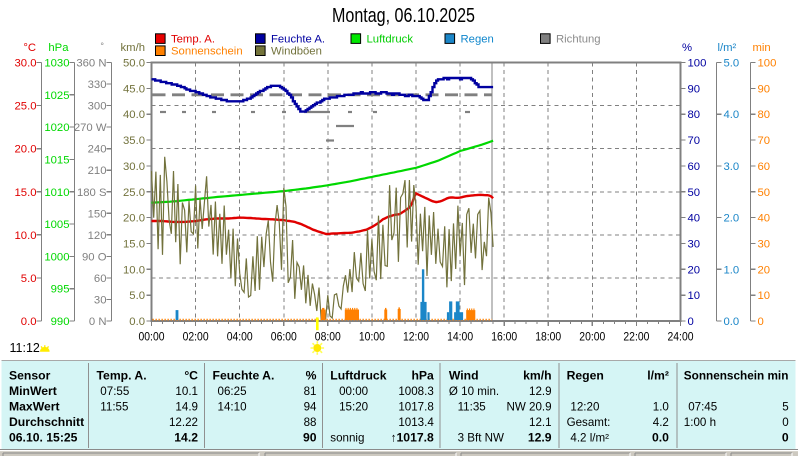 The image size is (798, 456). Describe the element at coordinates (589, 437) in the screenshot. I see `svg-text: 4.2 l/m²` at that location.